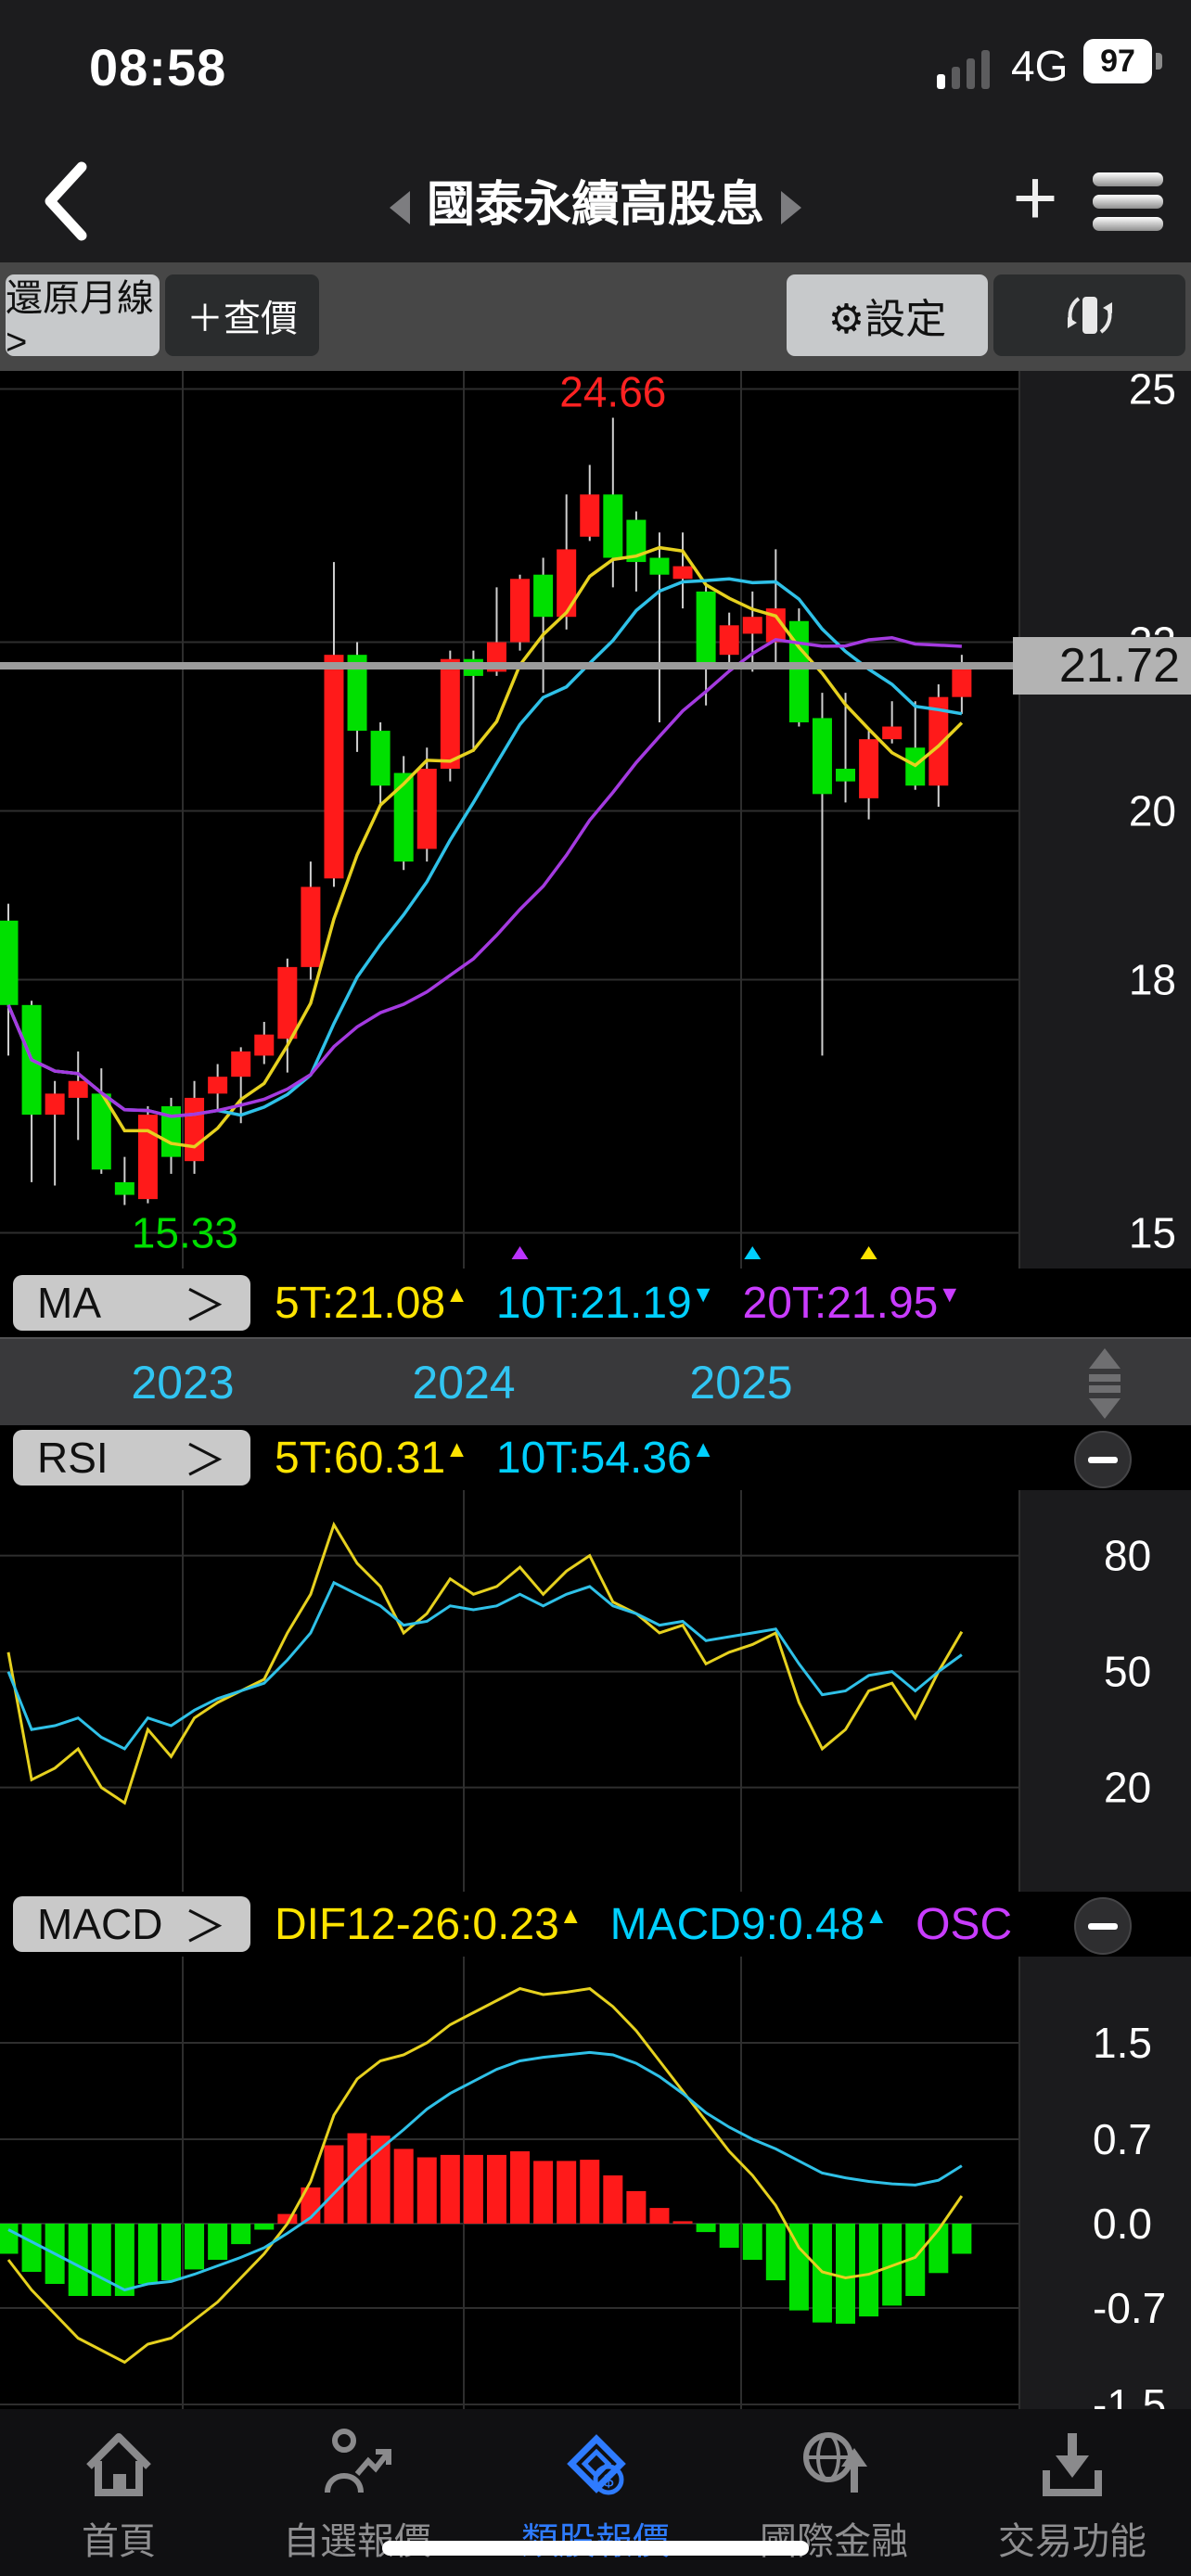 The width and height of the screenshot is (1191, 2576). What do you see at coordinates (1127, 1556) in the screenshot?
I see `rsi-tick-label: 80` at bounding box center [1127, 1556].